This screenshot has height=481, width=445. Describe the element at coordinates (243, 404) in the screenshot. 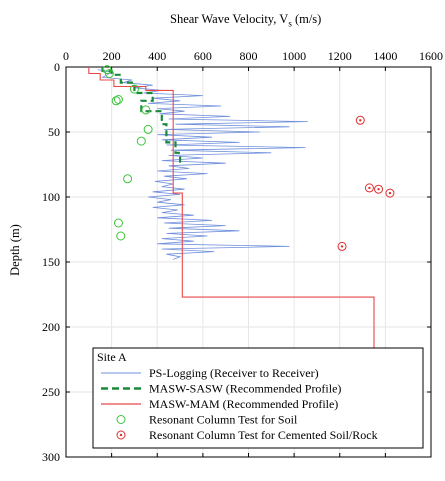

I see `legend-label: MASW-MAM (Recommended Profile)` at that location.